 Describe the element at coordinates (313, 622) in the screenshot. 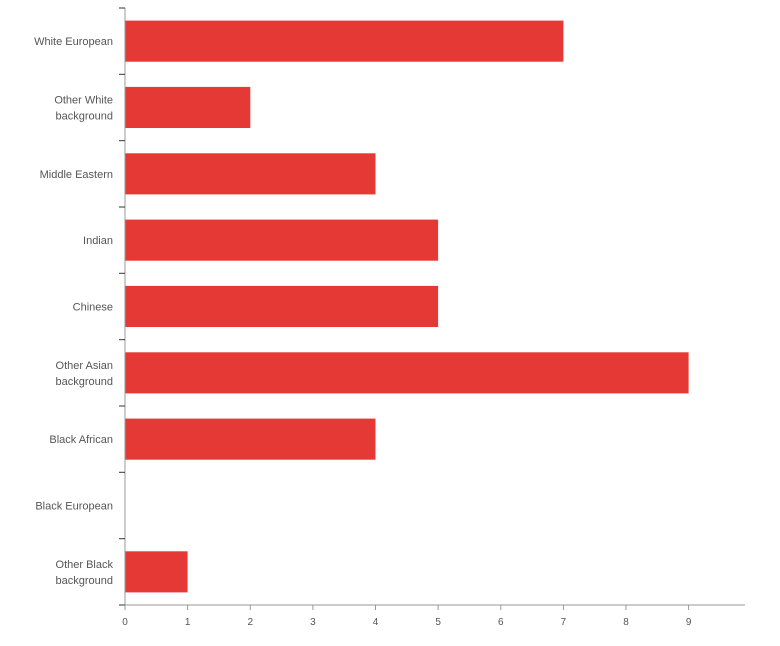

I see `x-tick-label-3: 3` at that location.